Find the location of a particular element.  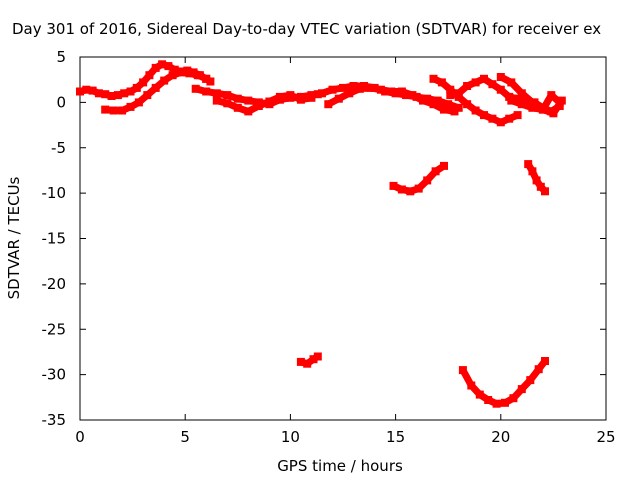

x-tick-label: 10 is located at coordinates (290, 437).